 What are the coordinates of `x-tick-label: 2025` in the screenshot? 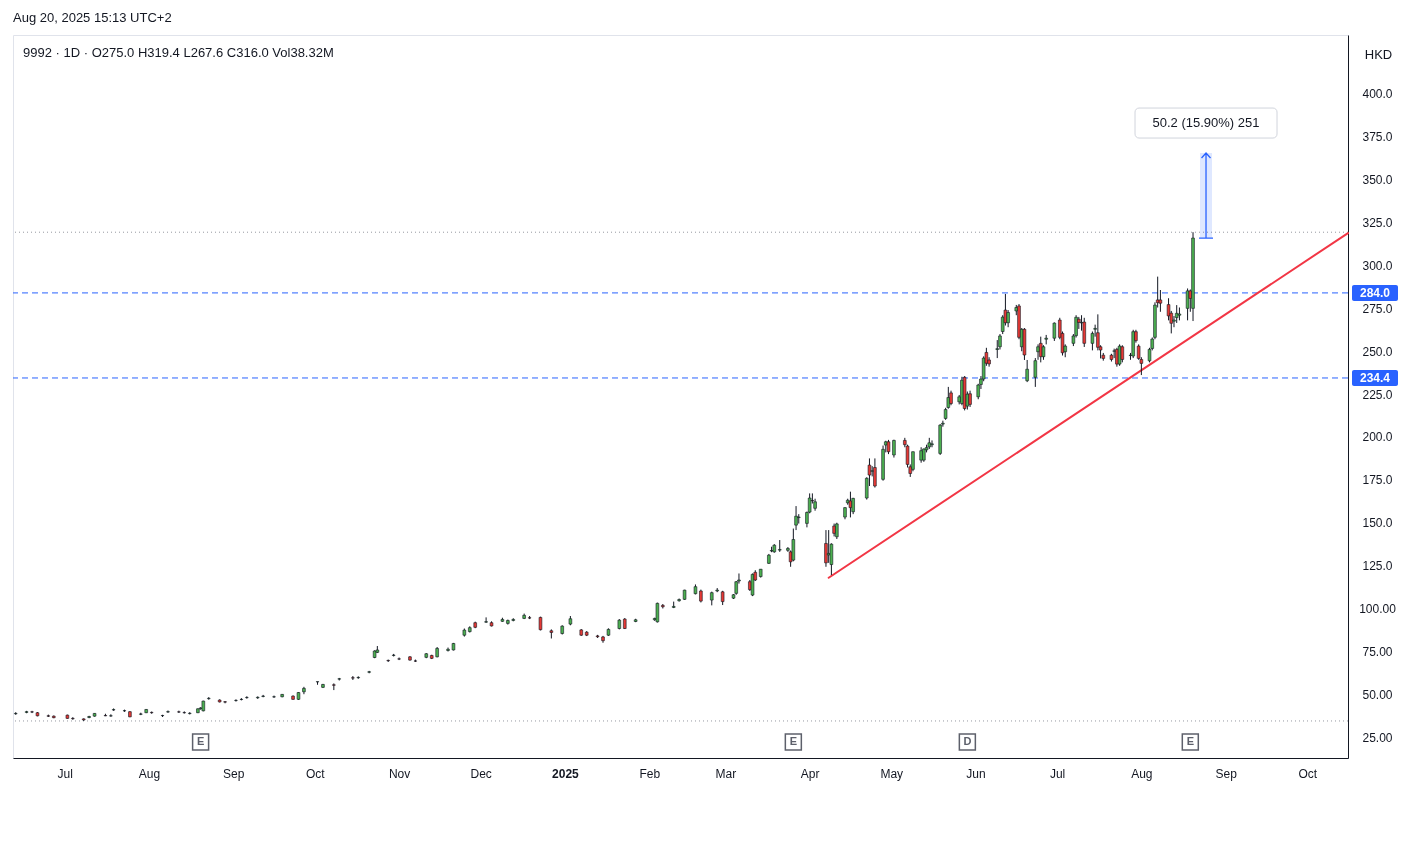 It's located at (566, 773).